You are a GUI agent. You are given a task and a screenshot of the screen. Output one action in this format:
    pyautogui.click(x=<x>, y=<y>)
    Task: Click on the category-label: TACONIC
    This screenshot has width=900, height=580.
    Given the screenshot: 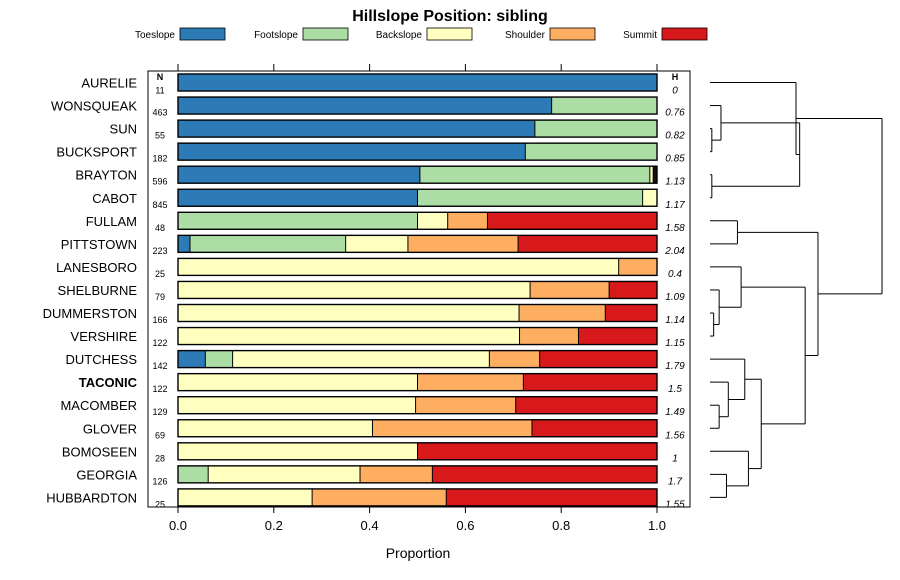 What is the action you would take?
    pyautogui.click(x=108, y=382)
    